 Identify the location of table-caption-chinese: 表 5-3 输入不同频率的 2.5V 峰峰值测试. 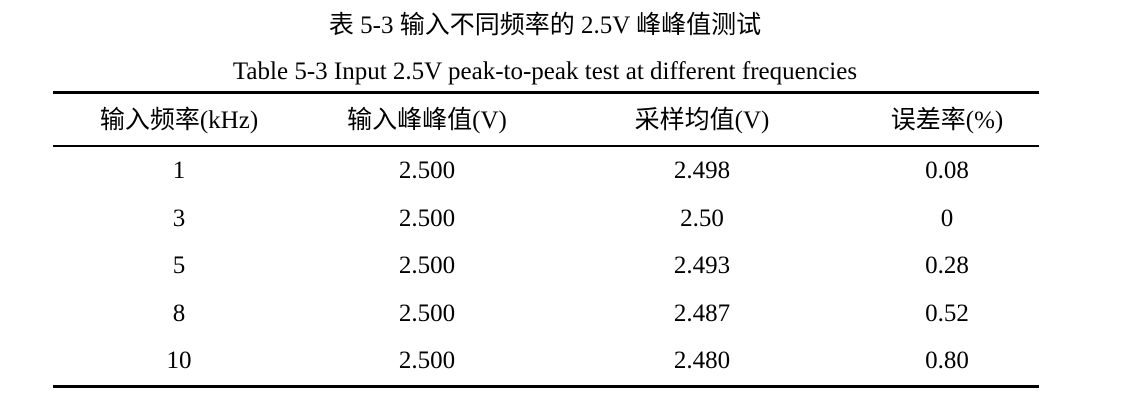
(545, 25).